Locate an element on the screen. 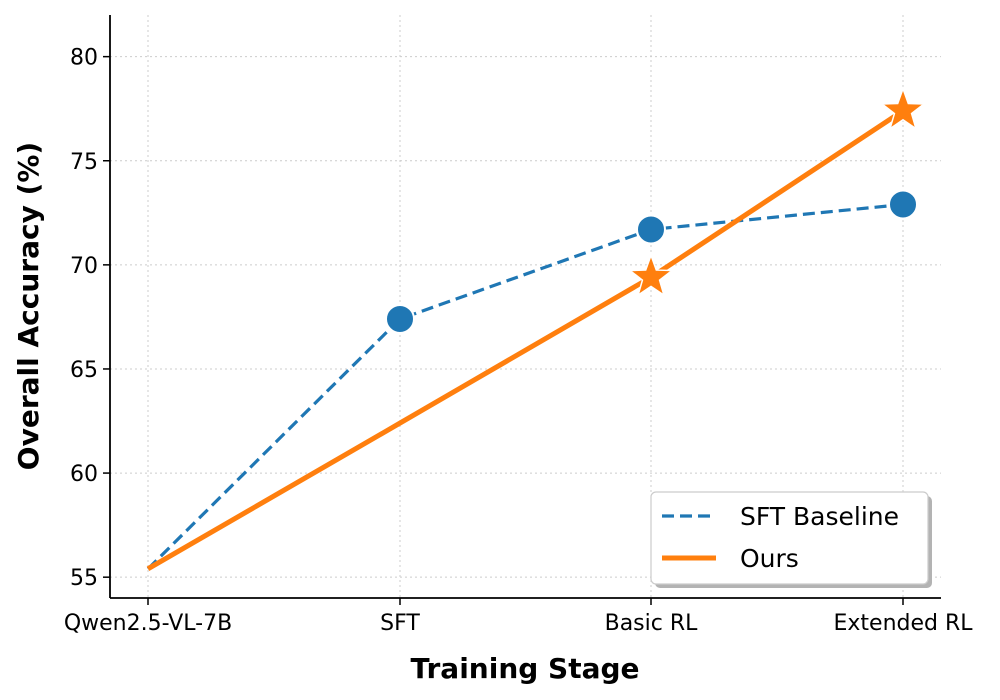 The image size is (1000, 700). legend-label-sft-baseline: SFT Baseline is located at coordinates (819, 516).